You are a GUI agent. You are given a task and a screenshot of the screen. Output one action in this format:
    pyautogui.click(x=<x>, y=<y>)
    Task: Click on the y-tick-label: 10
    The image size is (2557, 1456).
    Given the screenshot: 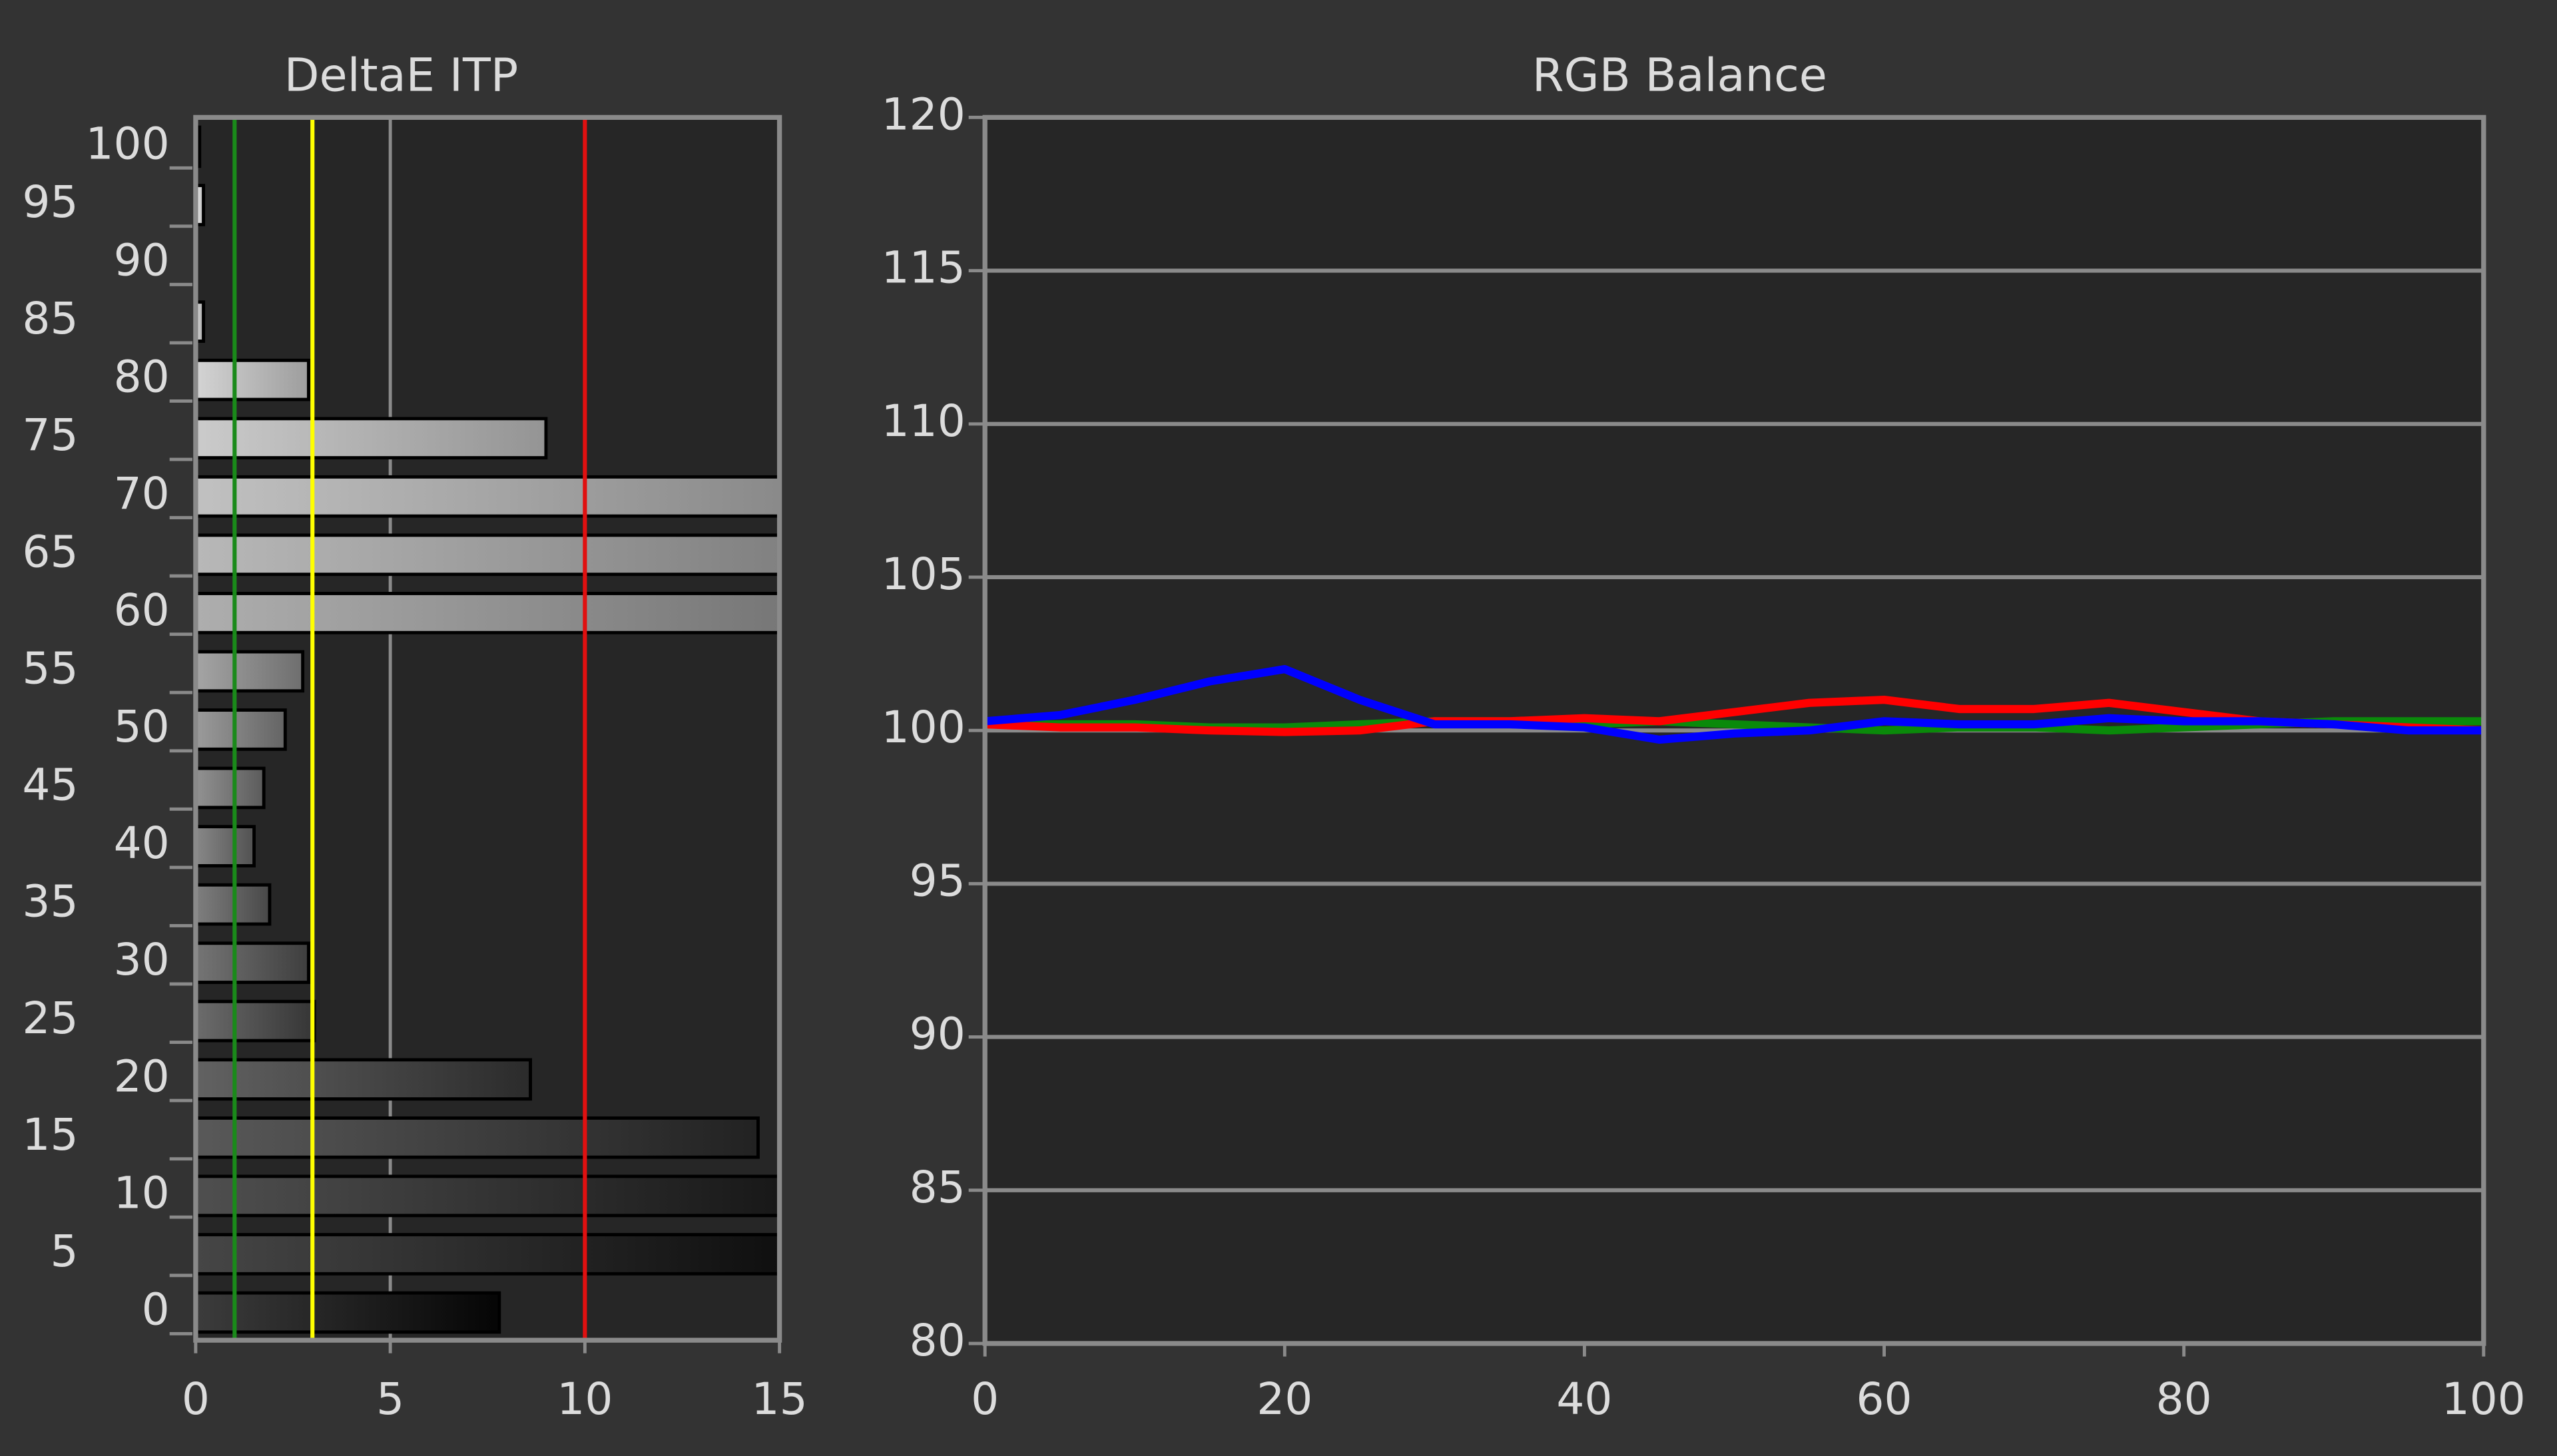 What is the action you would take?
    pyautogui.click(x=142, y=1192)
    